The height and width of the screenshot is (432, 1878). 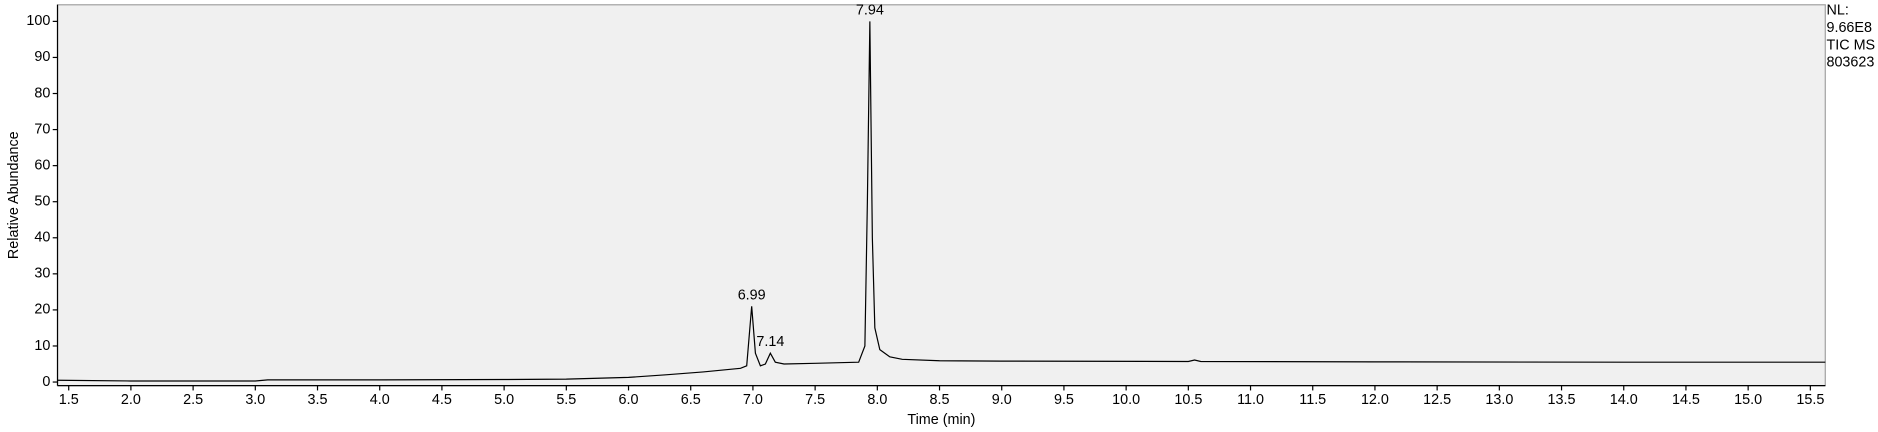 I want to click on x-tick-label: 7.0, so click(x=753, y=400).